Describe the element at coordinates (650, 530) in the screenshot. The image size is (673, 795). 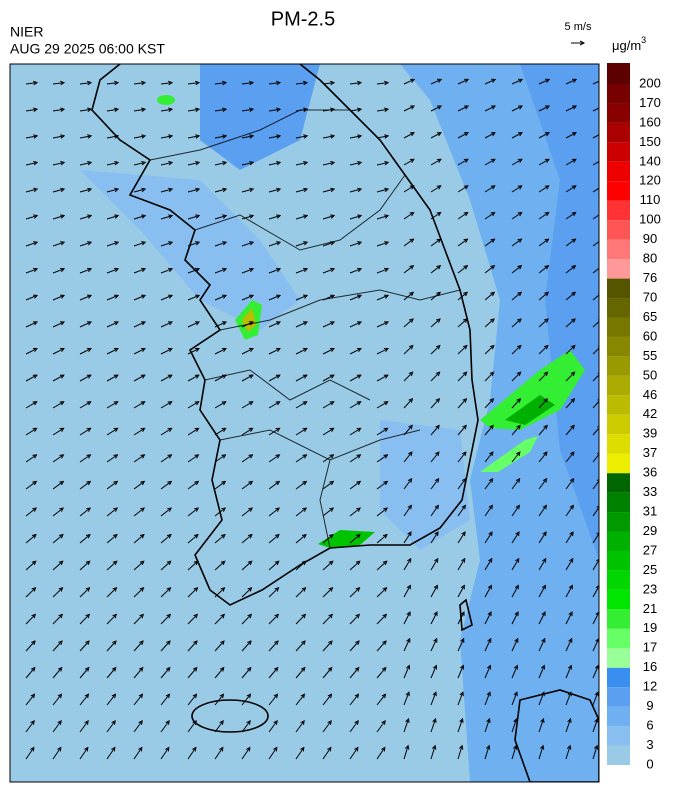
I see `colorbar-label: 29` at that location.